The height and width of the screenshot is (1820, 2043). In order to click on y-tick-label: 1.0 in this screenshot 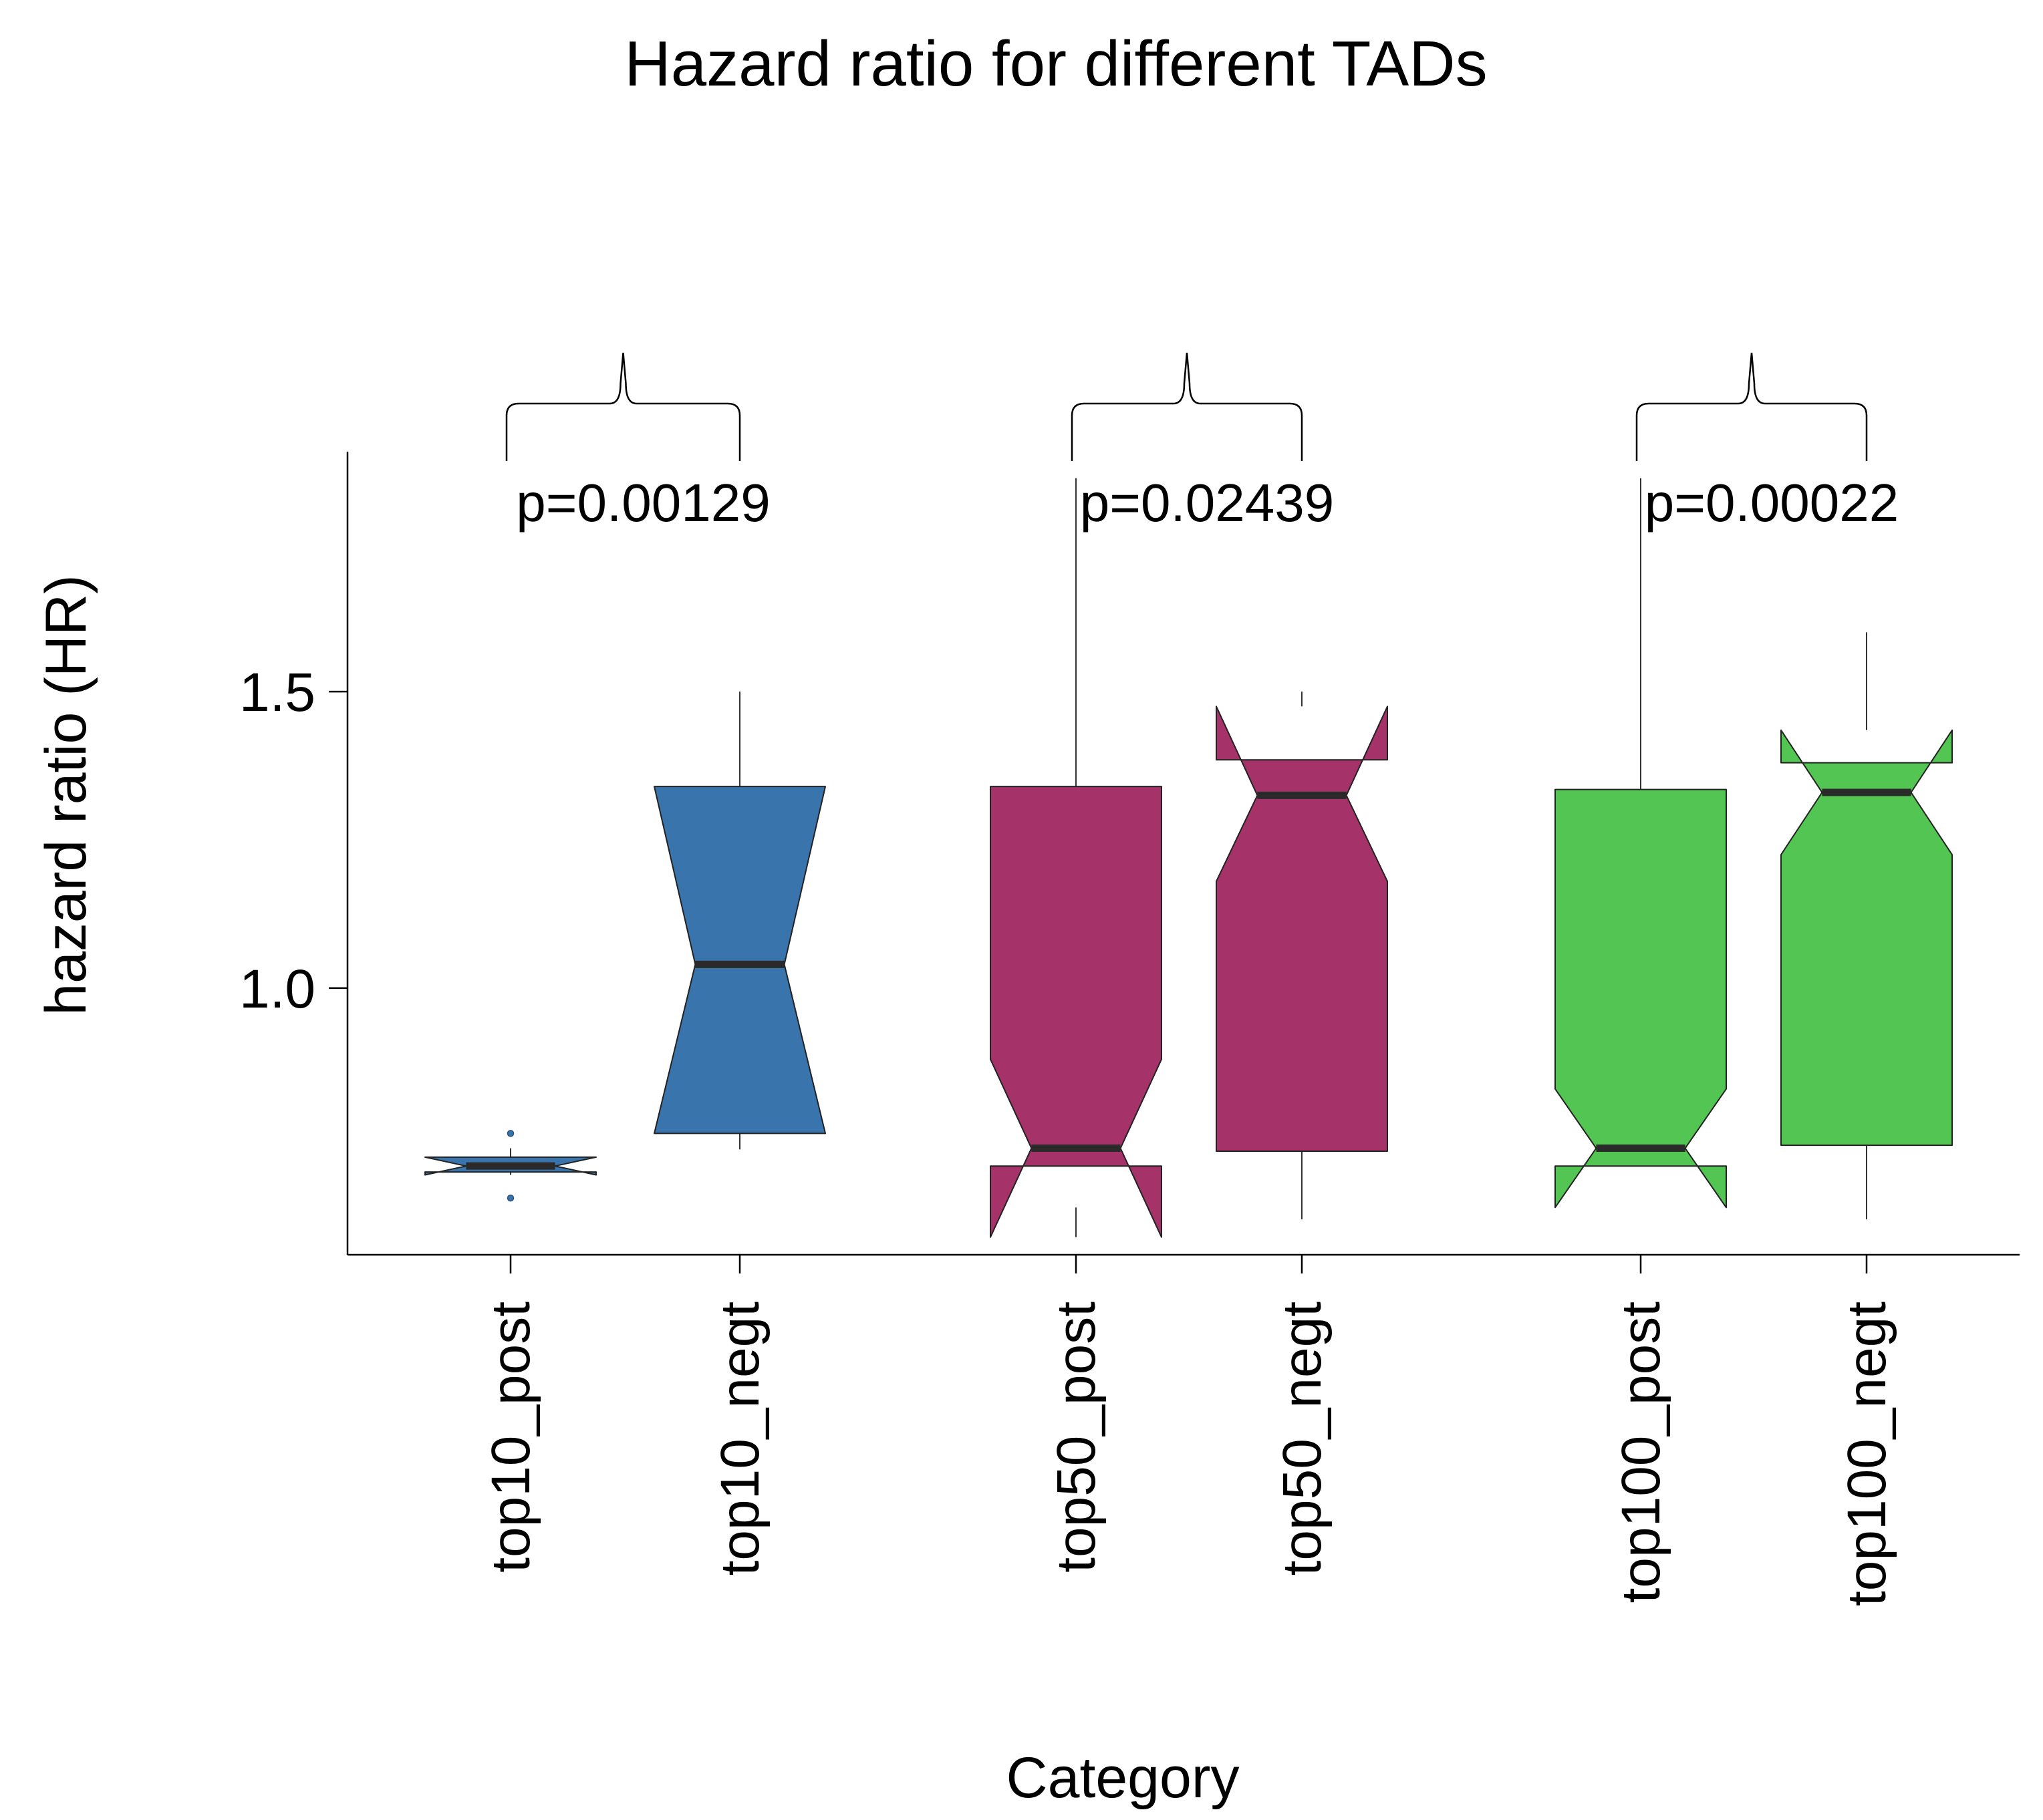, I will do `click(277, 989)`.